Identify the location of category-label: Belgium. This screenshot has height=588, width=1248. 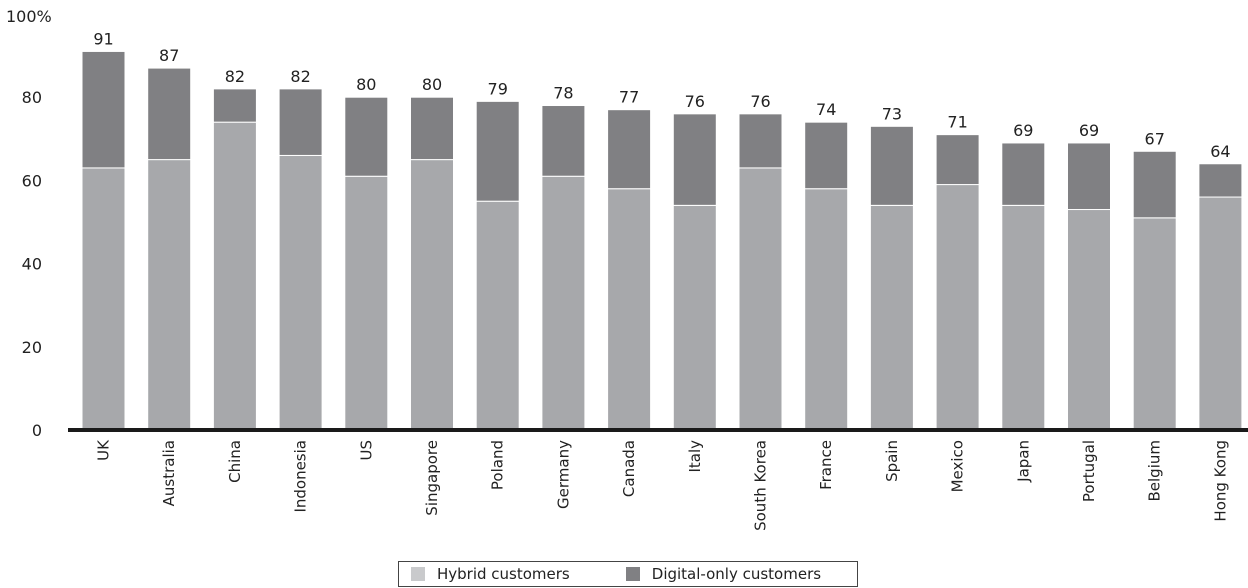
(1155, 471).